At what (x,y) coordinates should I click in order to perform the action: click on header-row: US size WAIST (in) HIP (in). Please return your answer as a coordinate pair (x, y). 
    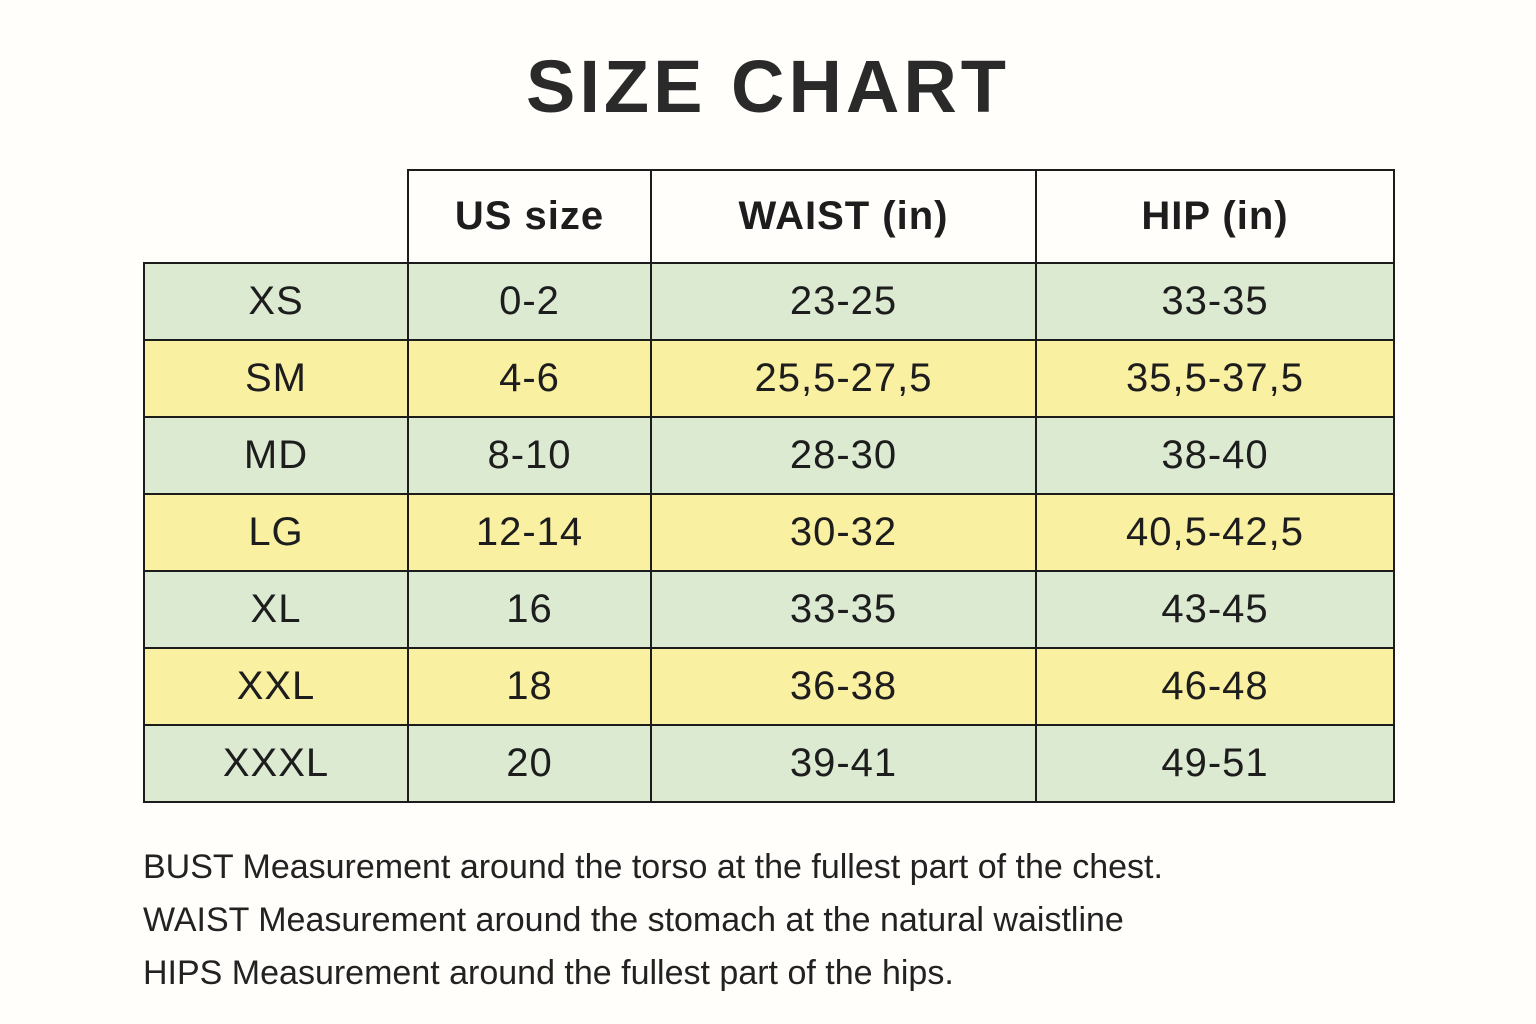
    Looking at the image, I should click on (769, 216).